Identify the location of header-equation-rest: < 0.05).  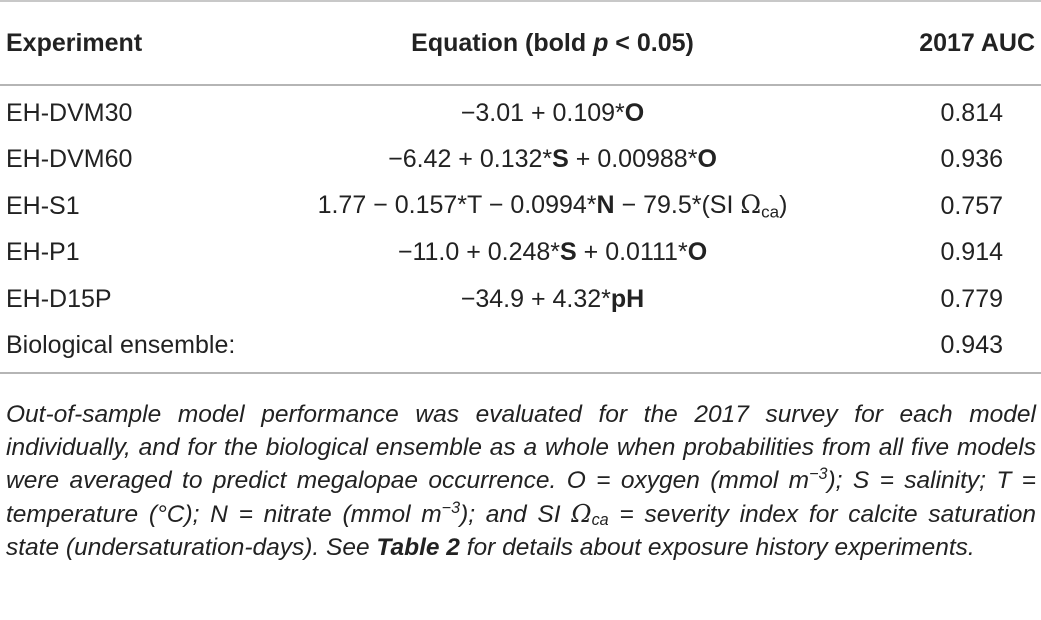
(651, 42).